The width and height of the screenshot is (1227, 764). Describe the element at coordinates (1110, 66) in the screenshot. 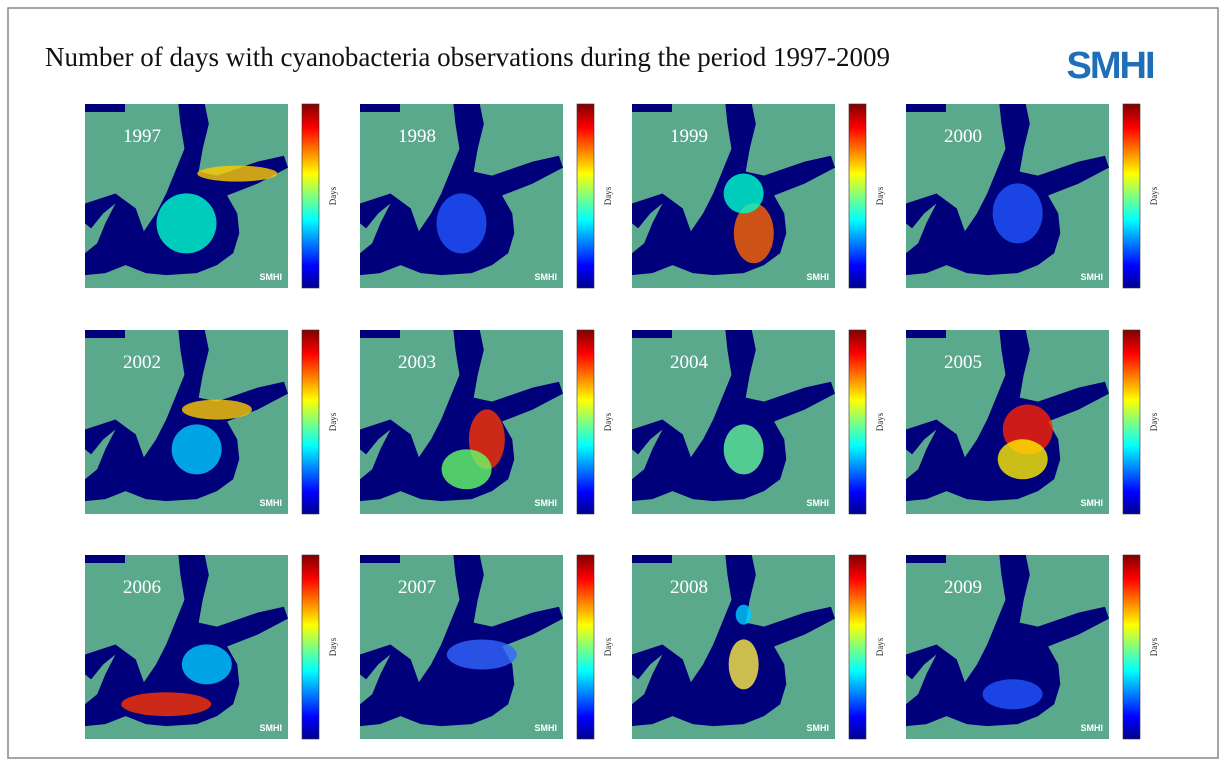

I see `logo: SMHI` at that location.